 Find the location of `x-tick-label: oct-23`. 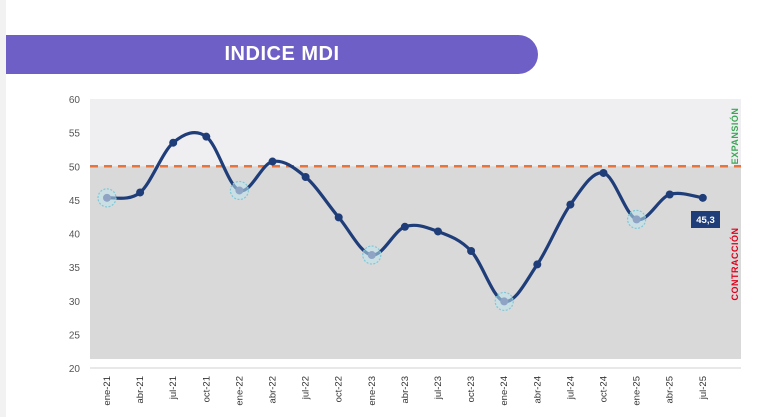

x-tick-label: oct-23 is located at coordinates (471, 389).